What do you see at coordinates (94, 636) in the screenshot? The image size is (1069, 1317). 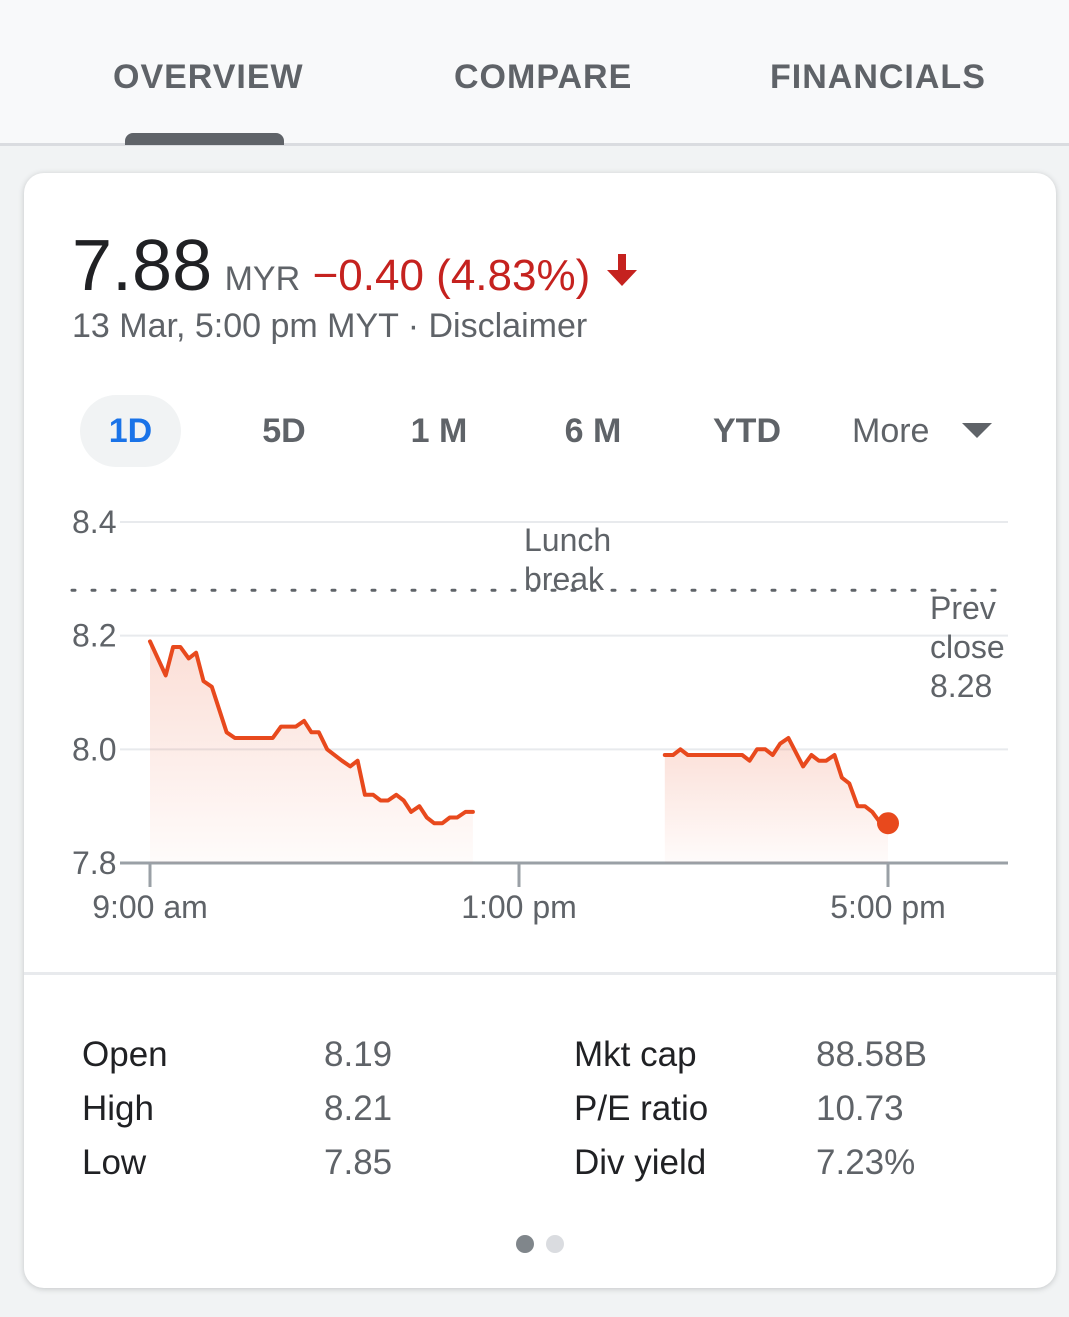 I see `y-tick-label: 8.2` at bounding box center [94, 636].